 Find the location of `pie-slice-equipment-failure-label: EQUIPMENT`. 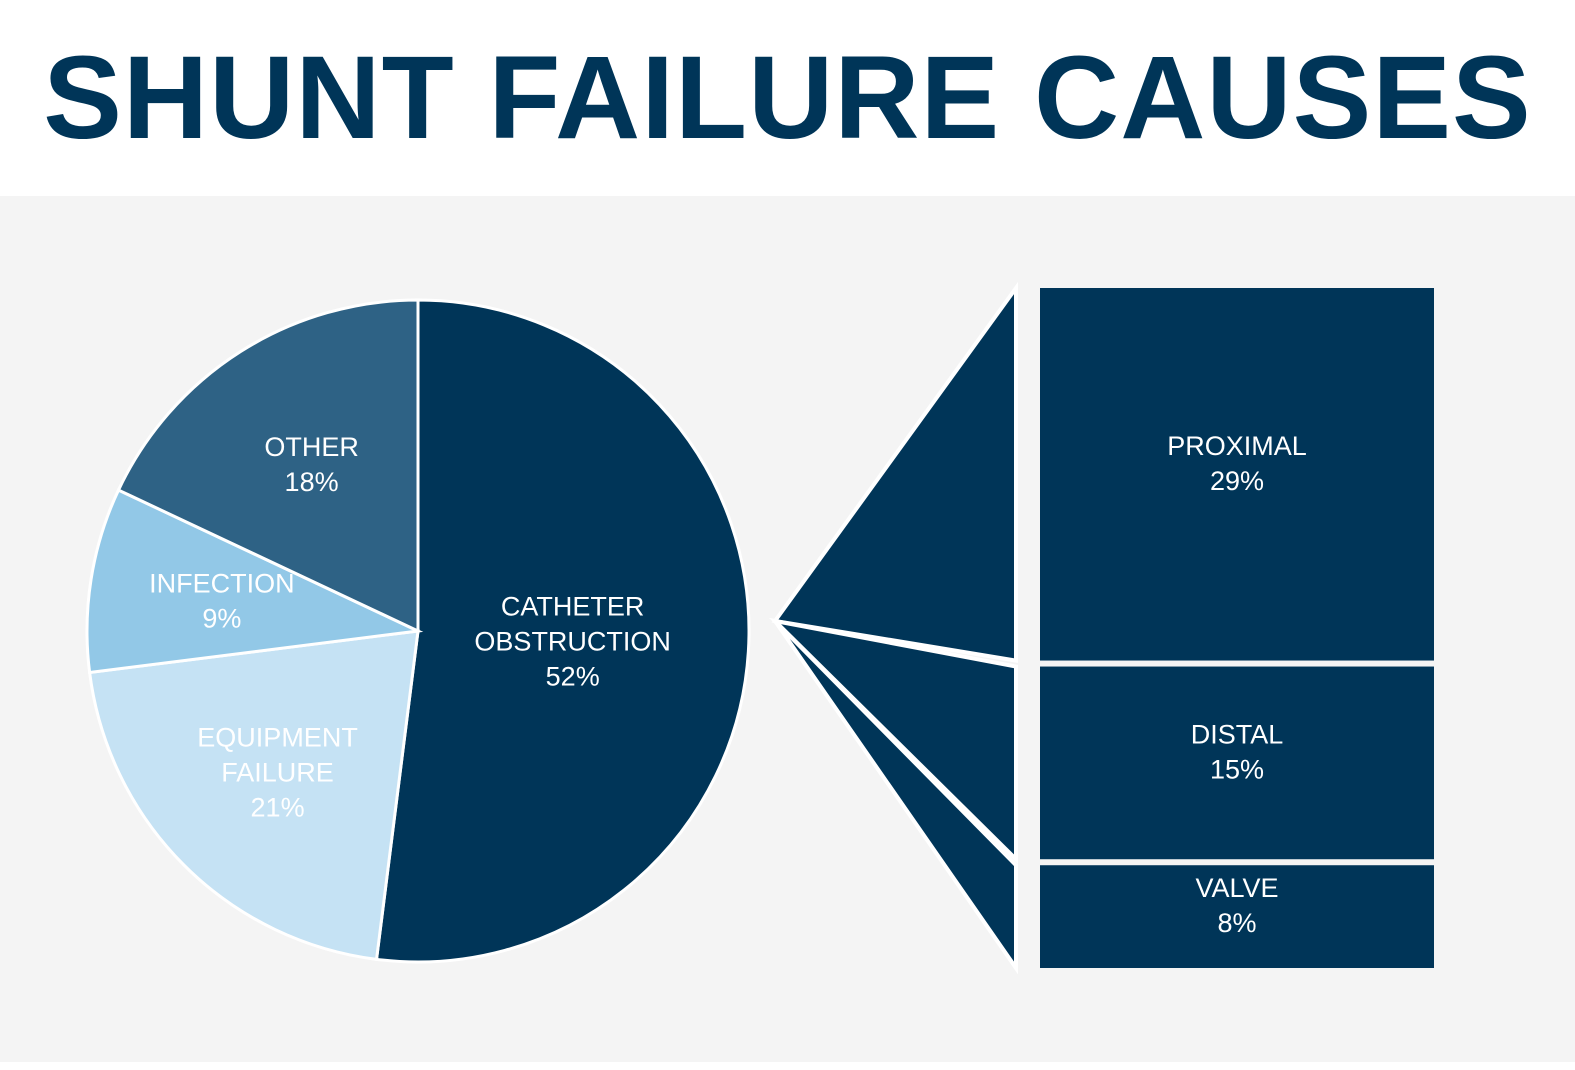

pie-slice-equipment-failure-label: EQUIPMENT is located at coordinates (277, 737).